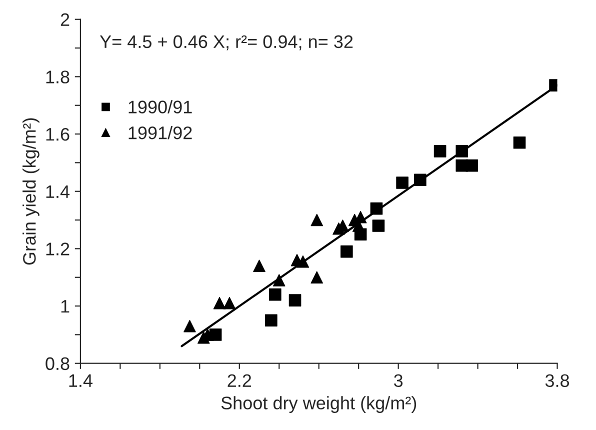 This screenshot has height=430, width=596. What do you see at coordinates (226, 42) in the screenshot?
I see `annotation: Y= 4.5 + 0.46 X; r²= 0.94; n= 32` at bounding box center [226, 42].